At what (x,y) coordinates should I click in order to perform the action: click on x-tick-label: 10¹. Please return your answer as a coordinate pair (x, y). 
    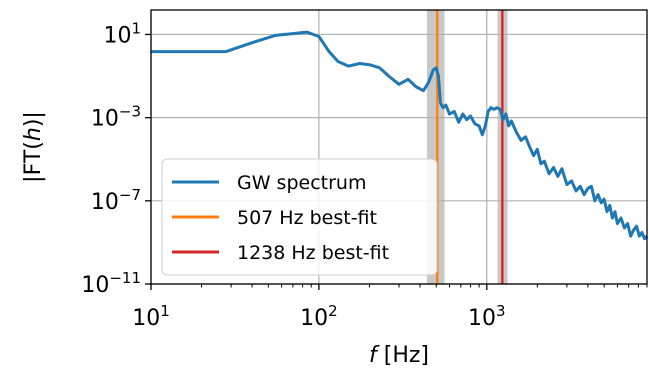
    Looking at the image, I should click on (151, 316).